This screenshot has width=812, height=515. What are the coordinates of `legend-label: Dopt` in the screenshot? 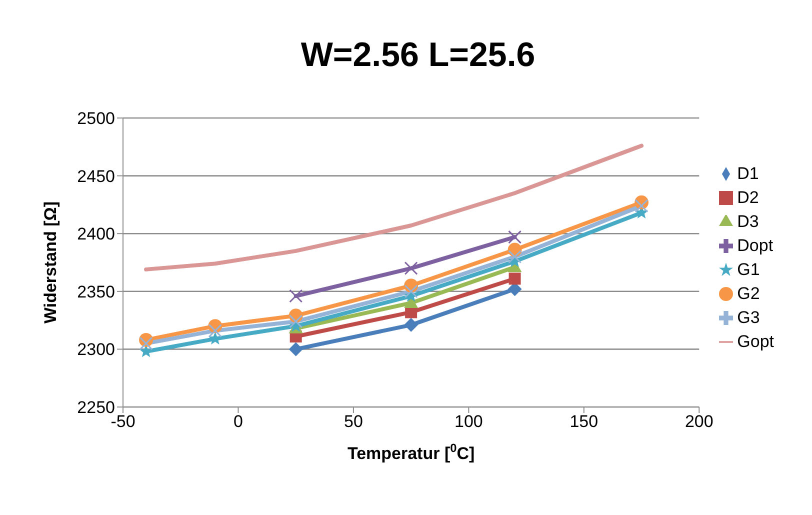 It's located at (755, 245).